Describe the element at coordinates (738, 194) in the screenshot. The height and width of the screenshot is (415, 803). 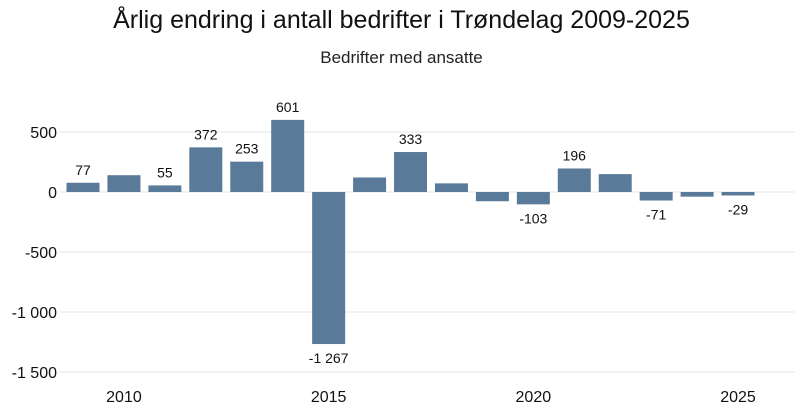
I see `bar-2025` at that location.